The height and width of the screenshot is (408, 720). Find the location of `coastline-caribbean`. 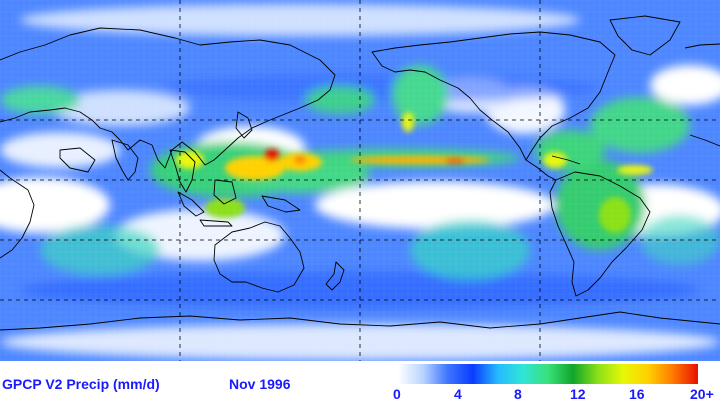

coastline-caribbean is located at coordinates (566, 160).